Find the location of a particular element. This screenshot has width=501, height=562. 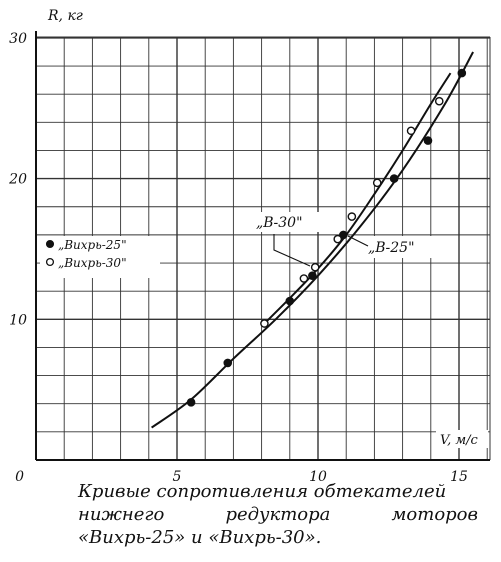

y-axis-title: R, кг is located at coordinates (65, 16).